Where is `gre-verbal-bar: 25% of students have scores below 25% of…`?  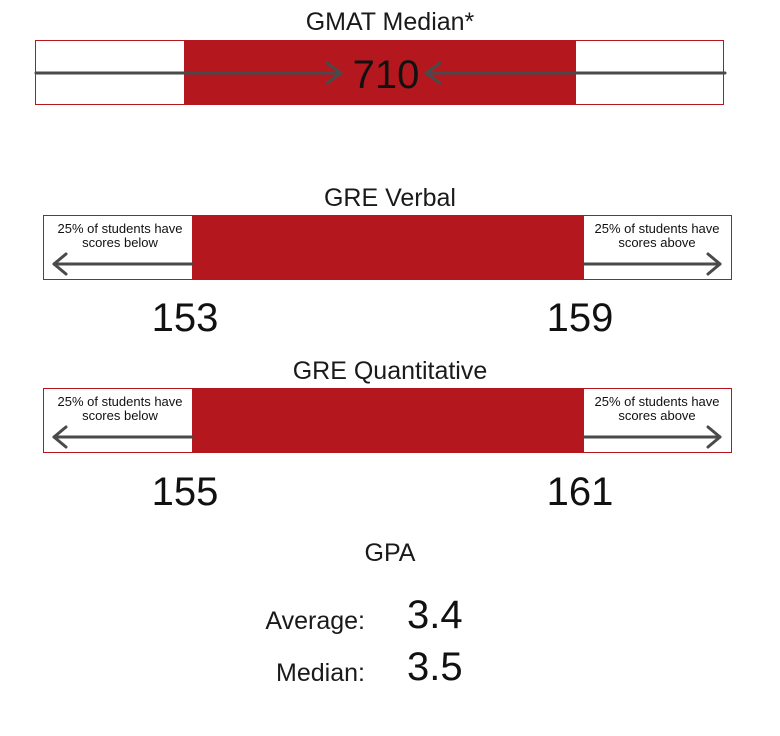
gre-verbal-bar: 25% of students have scores below 25% of… is located at coordinates (387, 247).